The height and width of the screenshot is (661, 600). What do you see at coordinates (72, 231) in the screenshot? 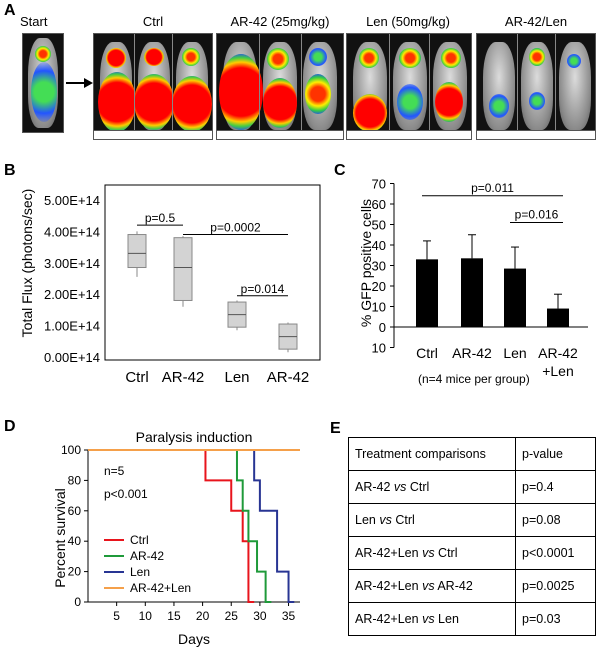
I see `y-tick-label: 4.00E+14` at bounding box center [72, 231].